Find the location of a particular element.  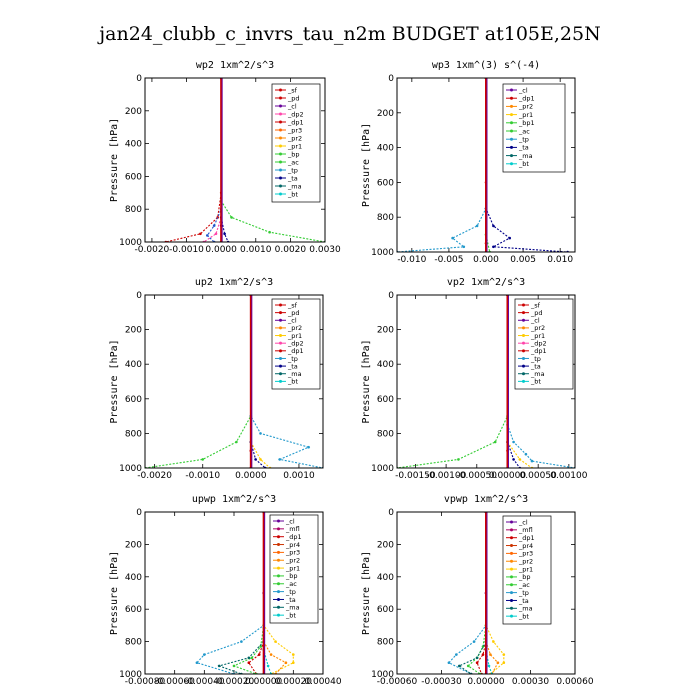

legend-label: _bt is located at coordinates (290, 615).